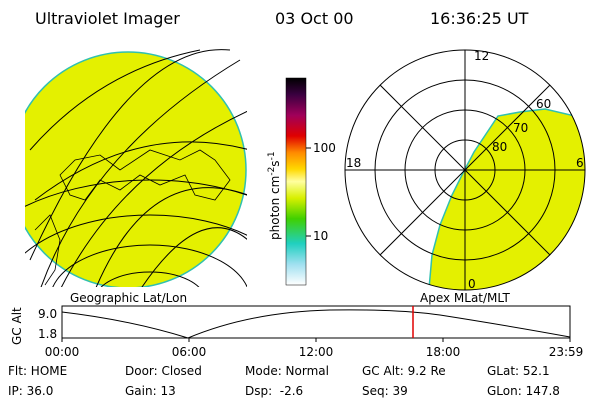  Describe the element at coordinates (62, 352) in the screenshot. I see `x-tick-label: 00:00` at that location.